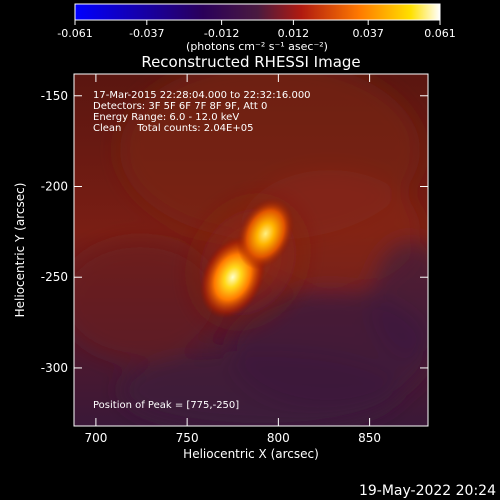 The image size is (500, 500). Describe the element at coordinates (180, 106) in the screenshot. I see `annotation-detectors: Detectors: 3F 5F 6F 7F 8F 9F, Att 0` at that location.